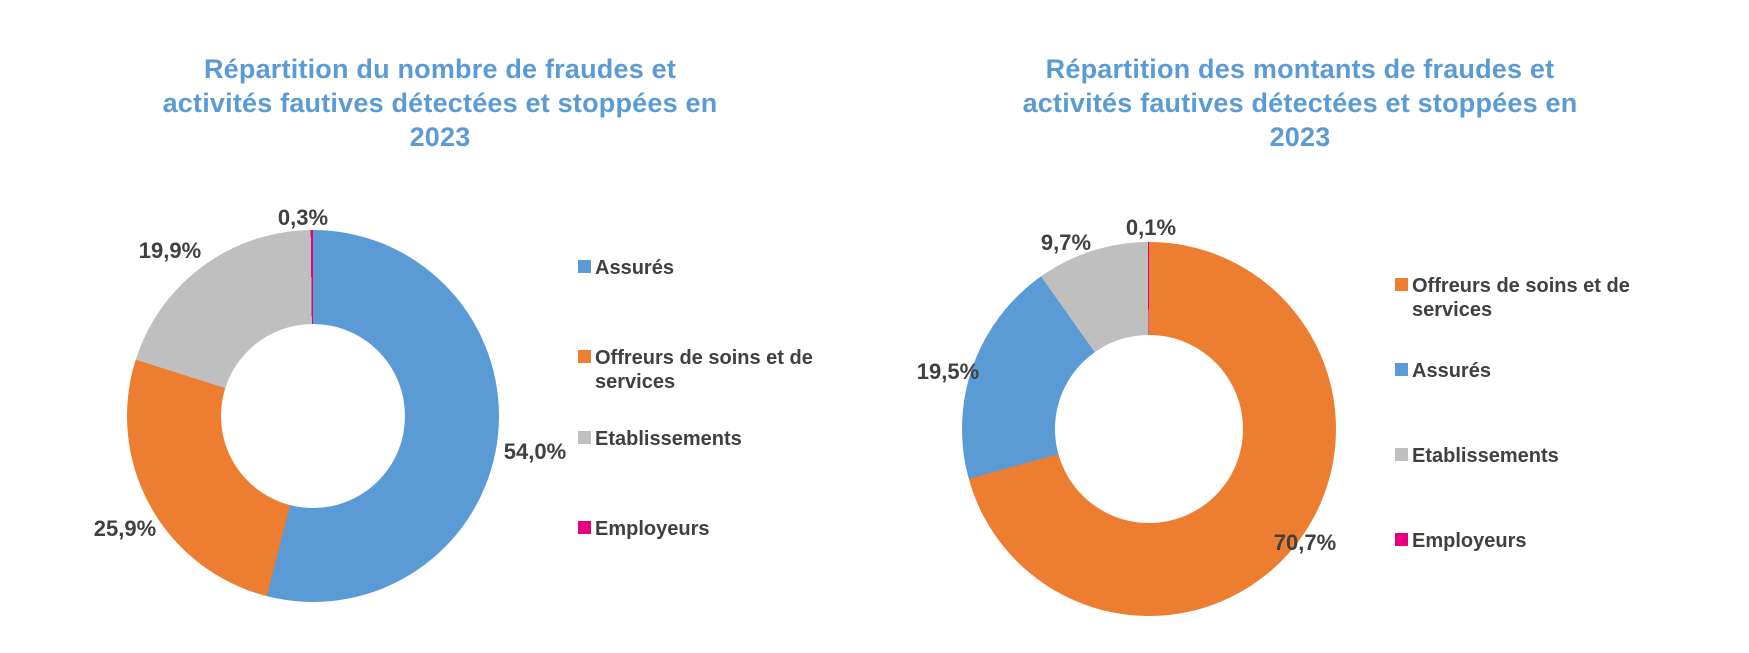 The image size is (1749, 653). I want to click on title-line: Répartition du nombre de fraudes et, so click(440, 69).